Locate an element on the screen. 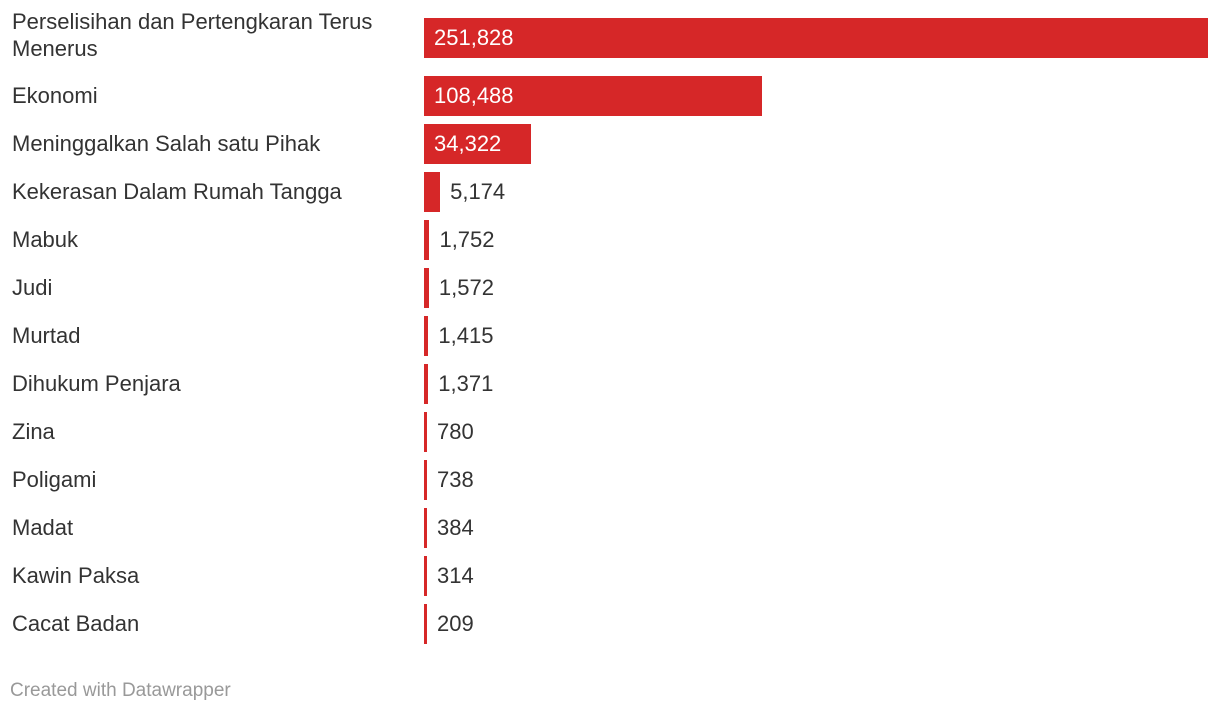 This screenshot has height=716, width=1220. bar-row: Murtad 1,415 is located at coordinates (610, 336).